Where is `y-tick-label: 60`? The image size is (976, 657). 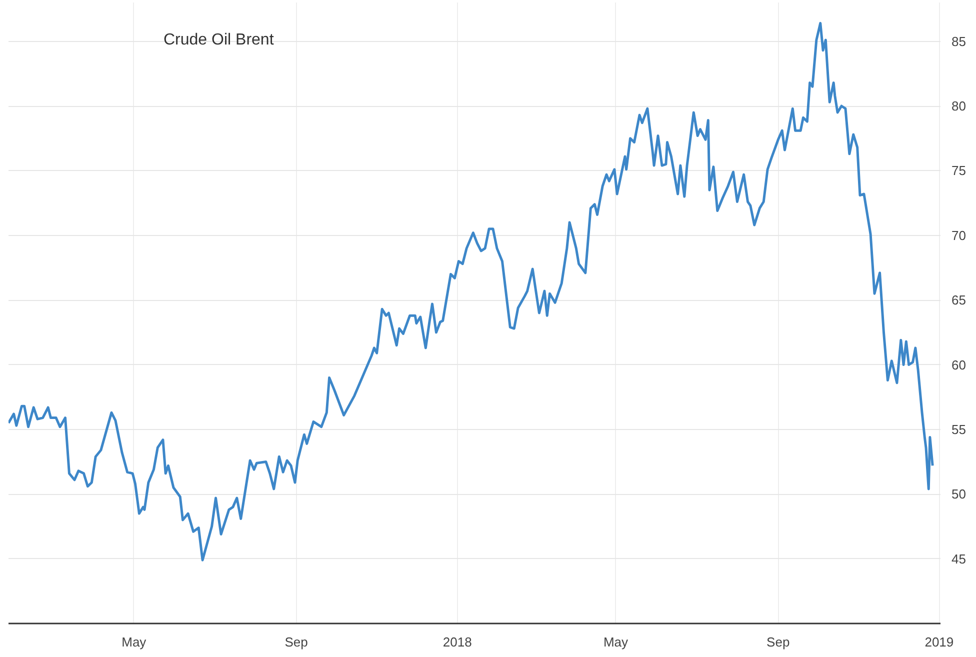
y-tick-label: 60 is located at coordinates (959, 364).